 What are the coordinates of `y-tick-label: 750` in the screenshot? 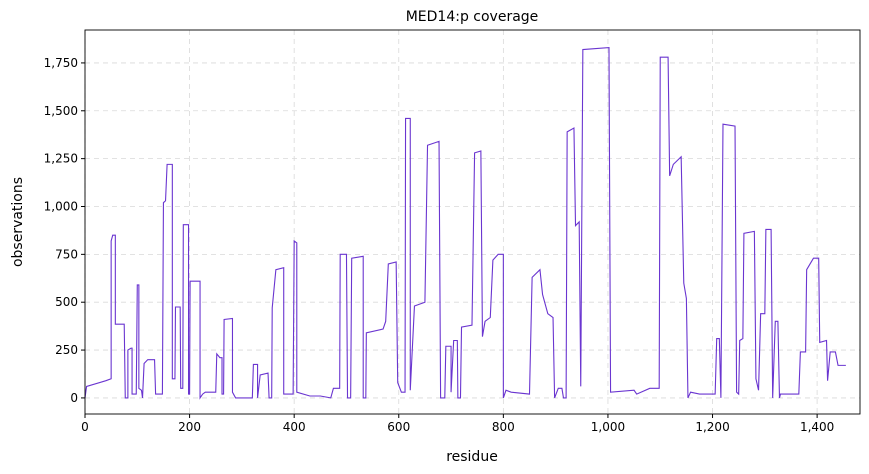 It's located at (66, 254).